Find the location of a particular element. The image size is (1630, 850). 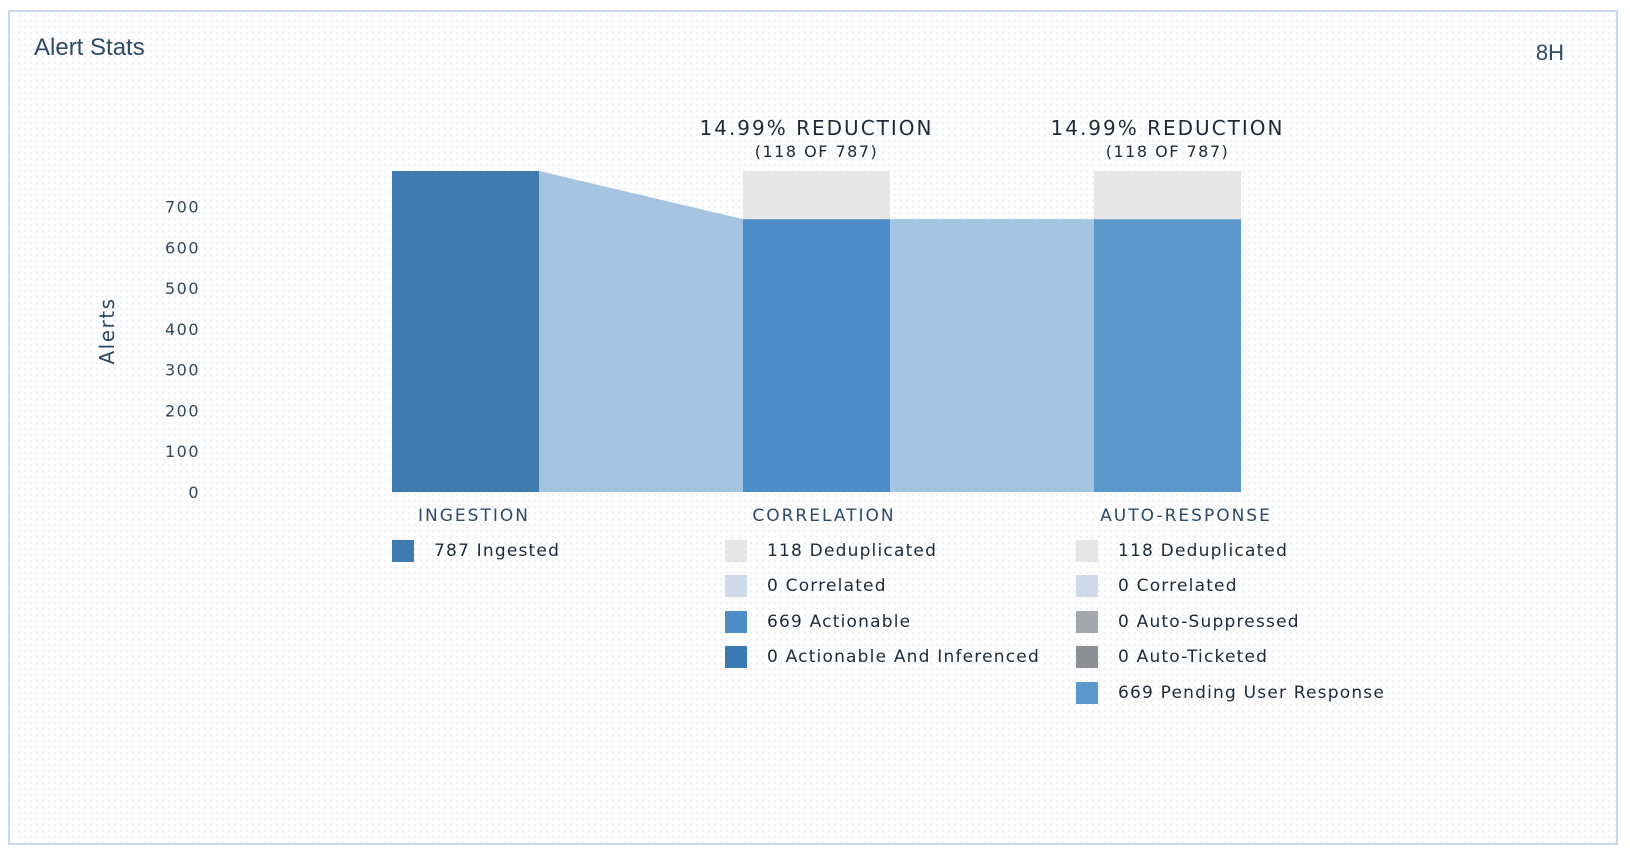

y-tick-label: 600 is located at coordinates (182, 247).